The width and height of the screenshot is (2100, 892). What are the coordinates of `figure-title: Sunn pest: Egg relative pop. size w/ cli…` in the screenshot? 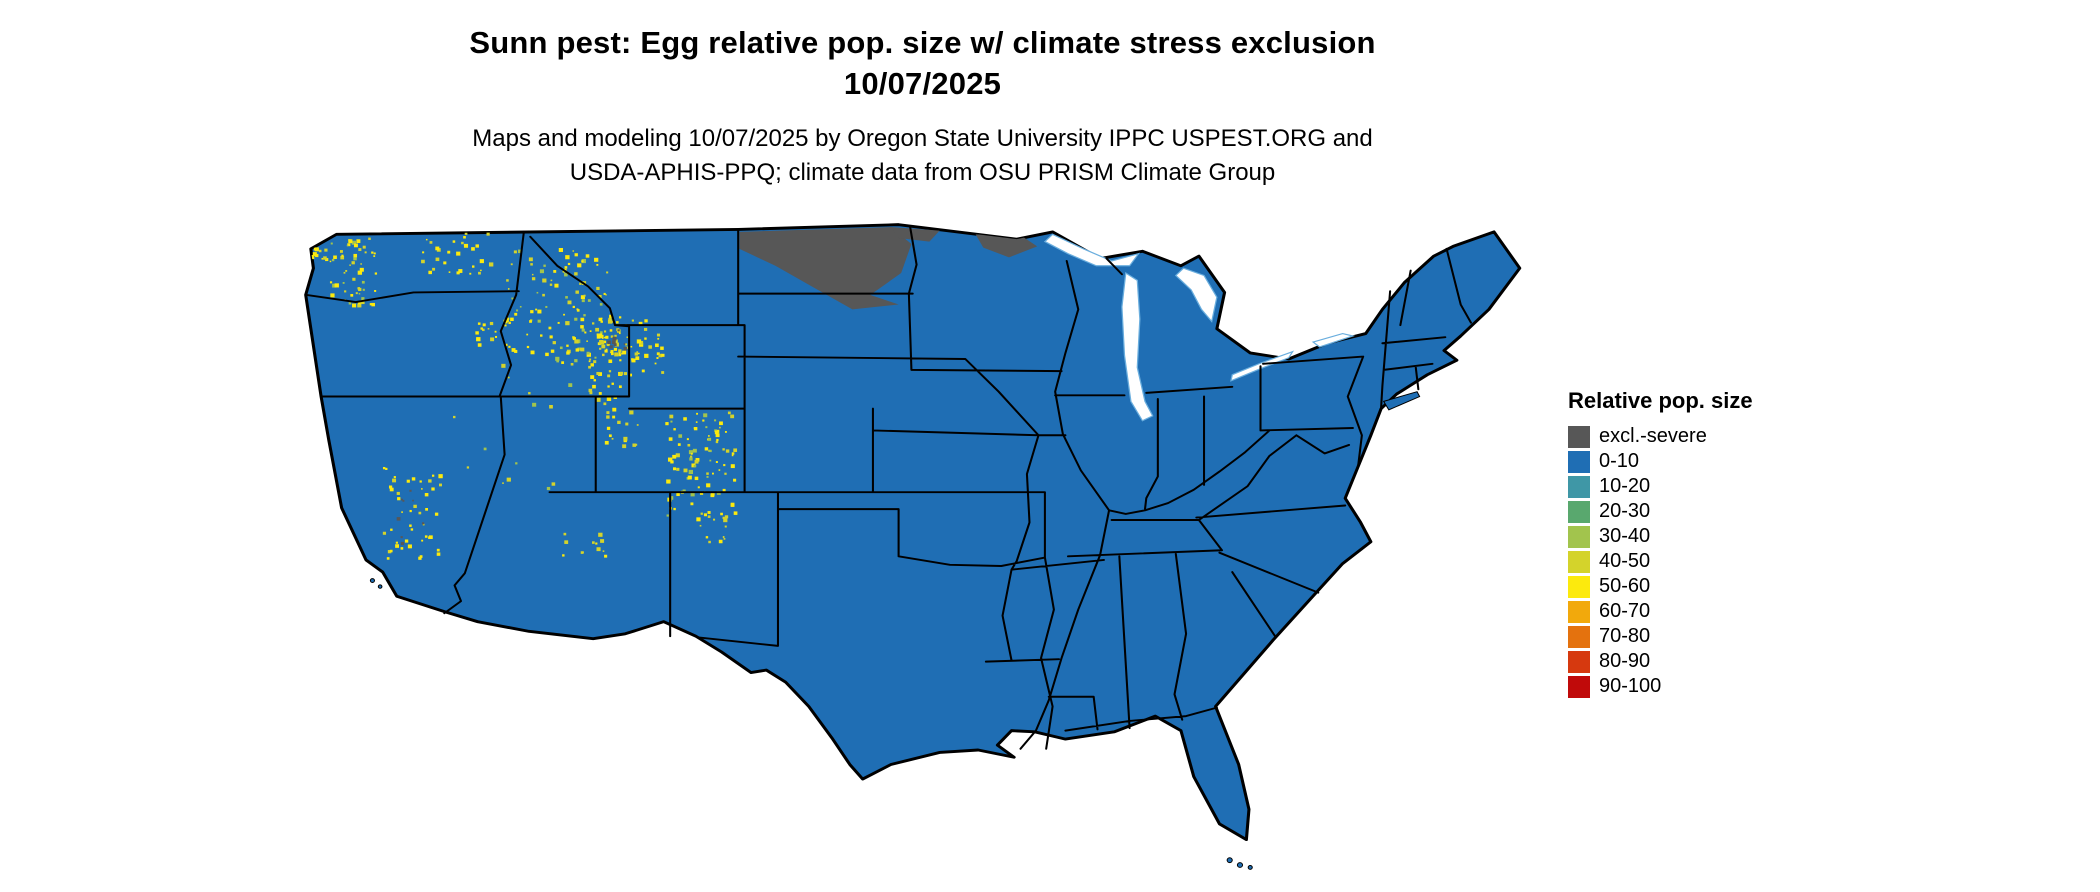 It's located at (922, 63).